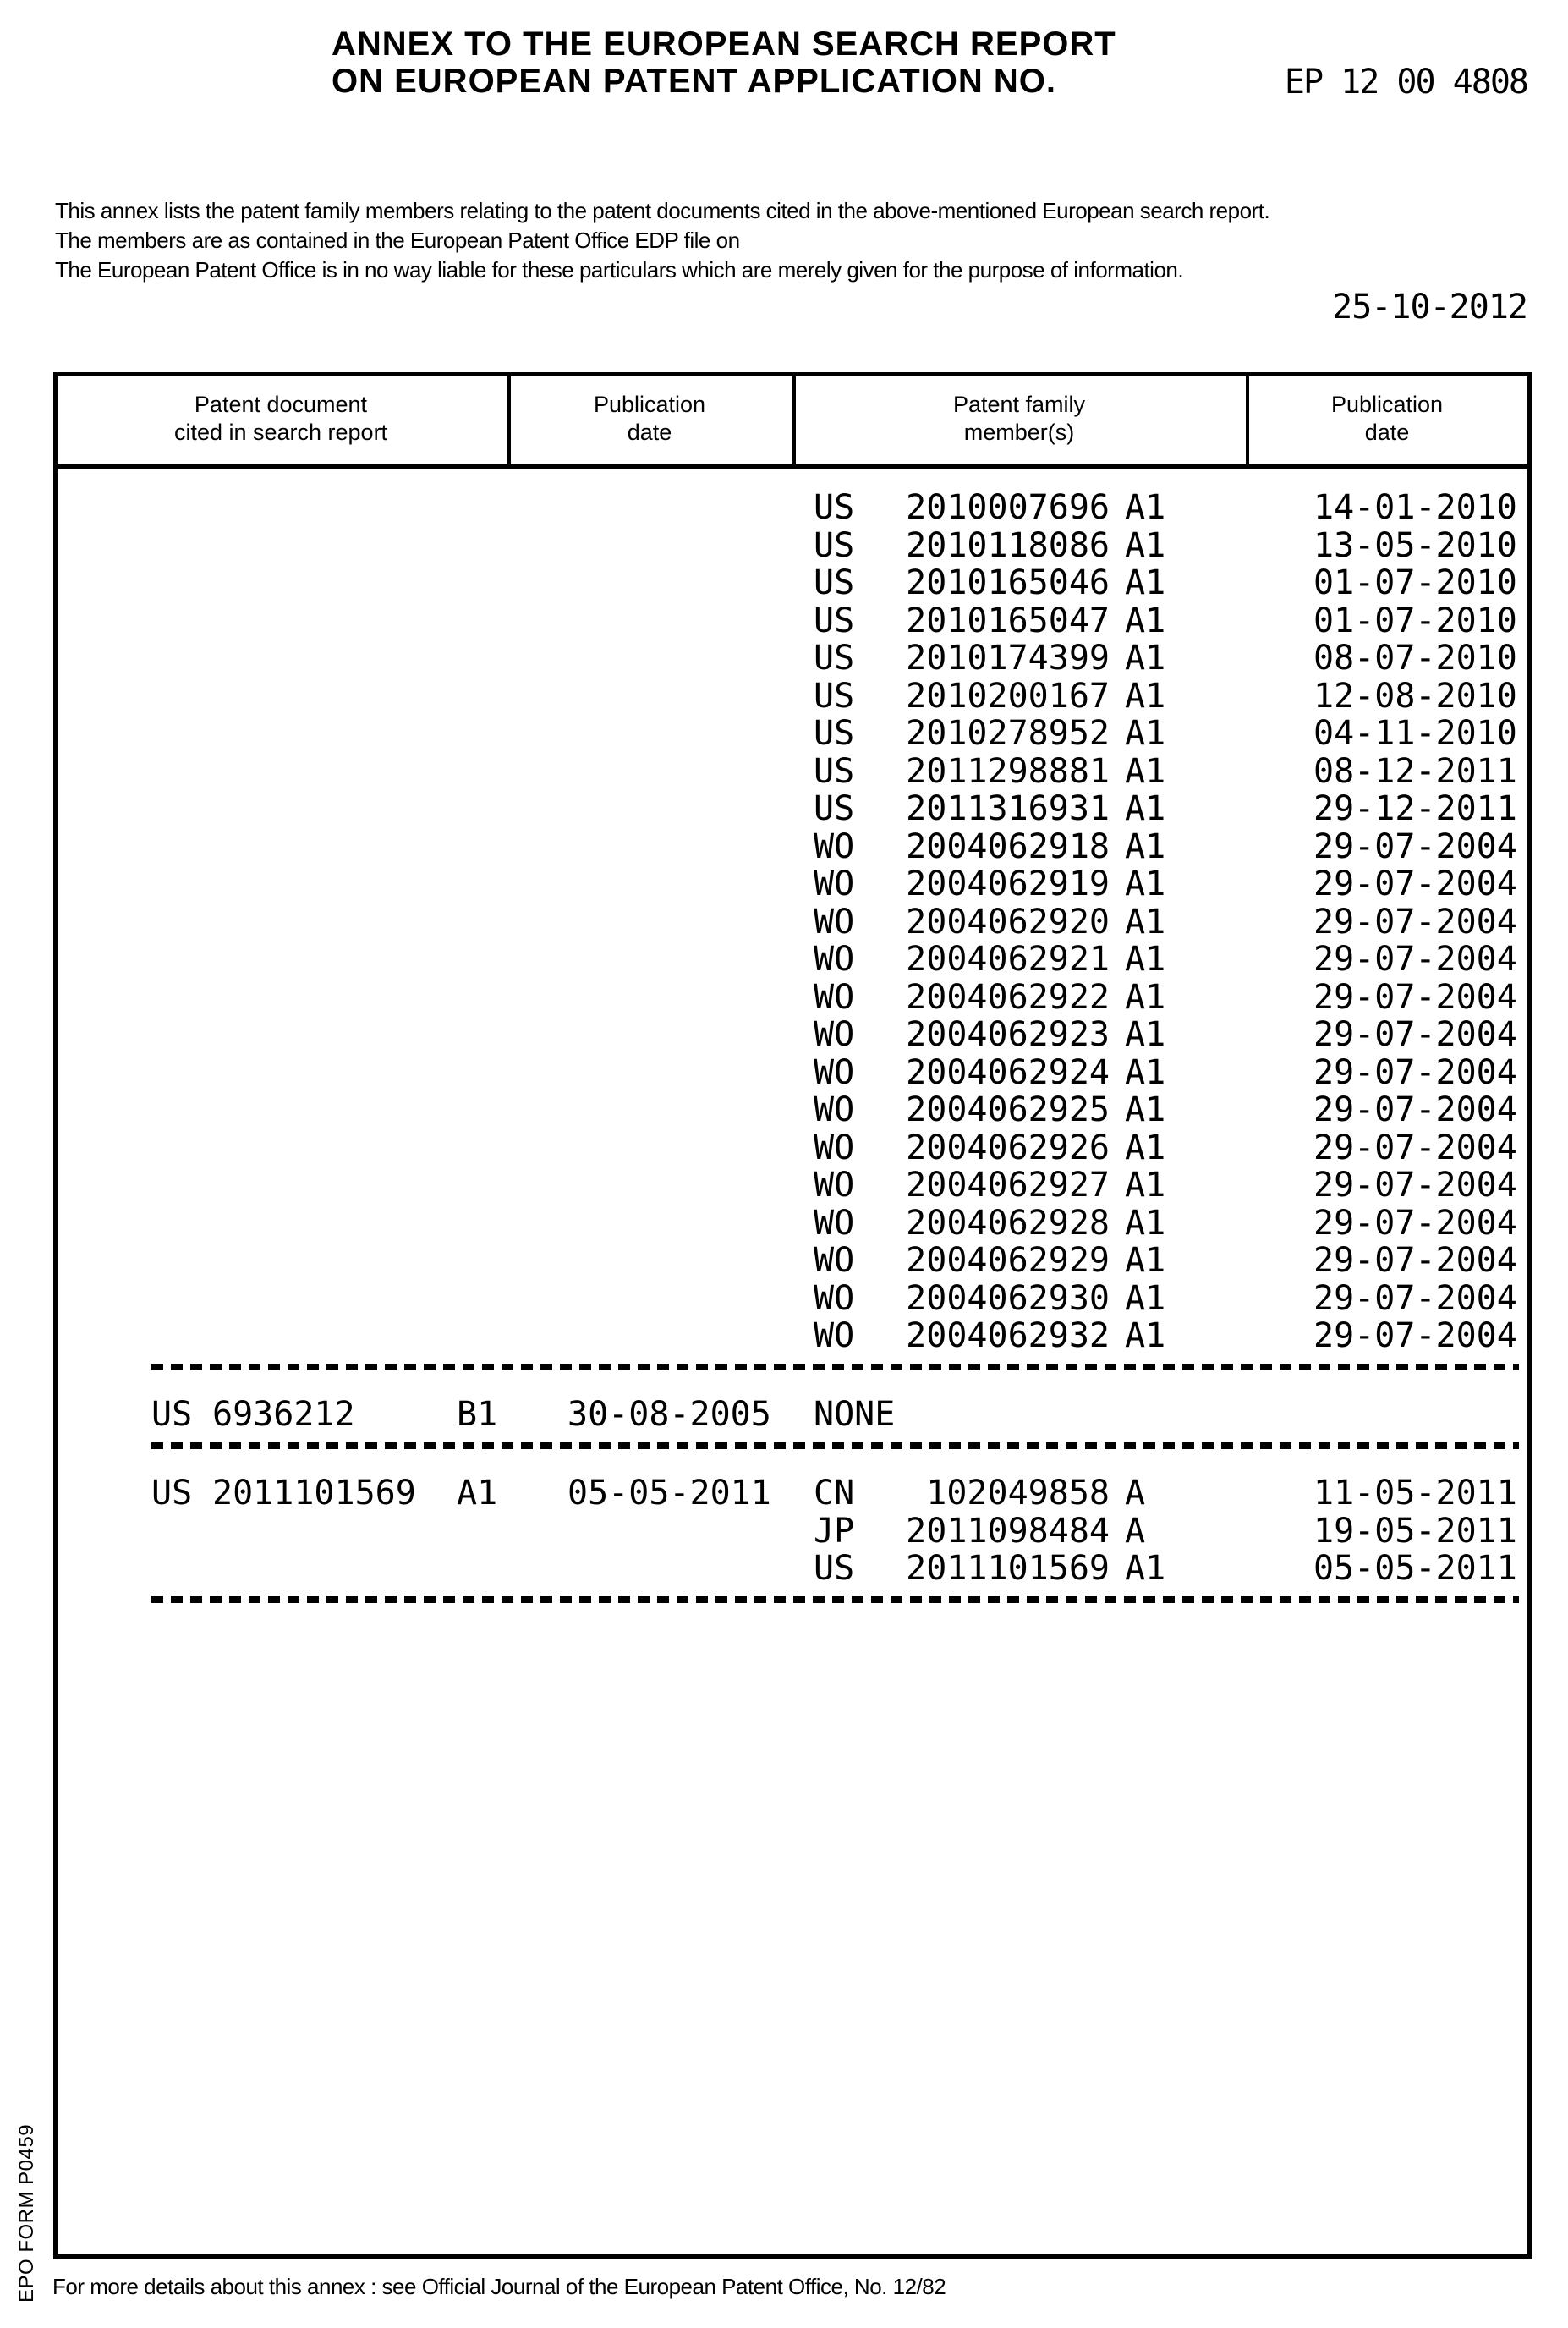 Image resolution: width=1568 pixels, height=2328 pixels. I want to click on family-number: 2004062921, so click(1008, 959).